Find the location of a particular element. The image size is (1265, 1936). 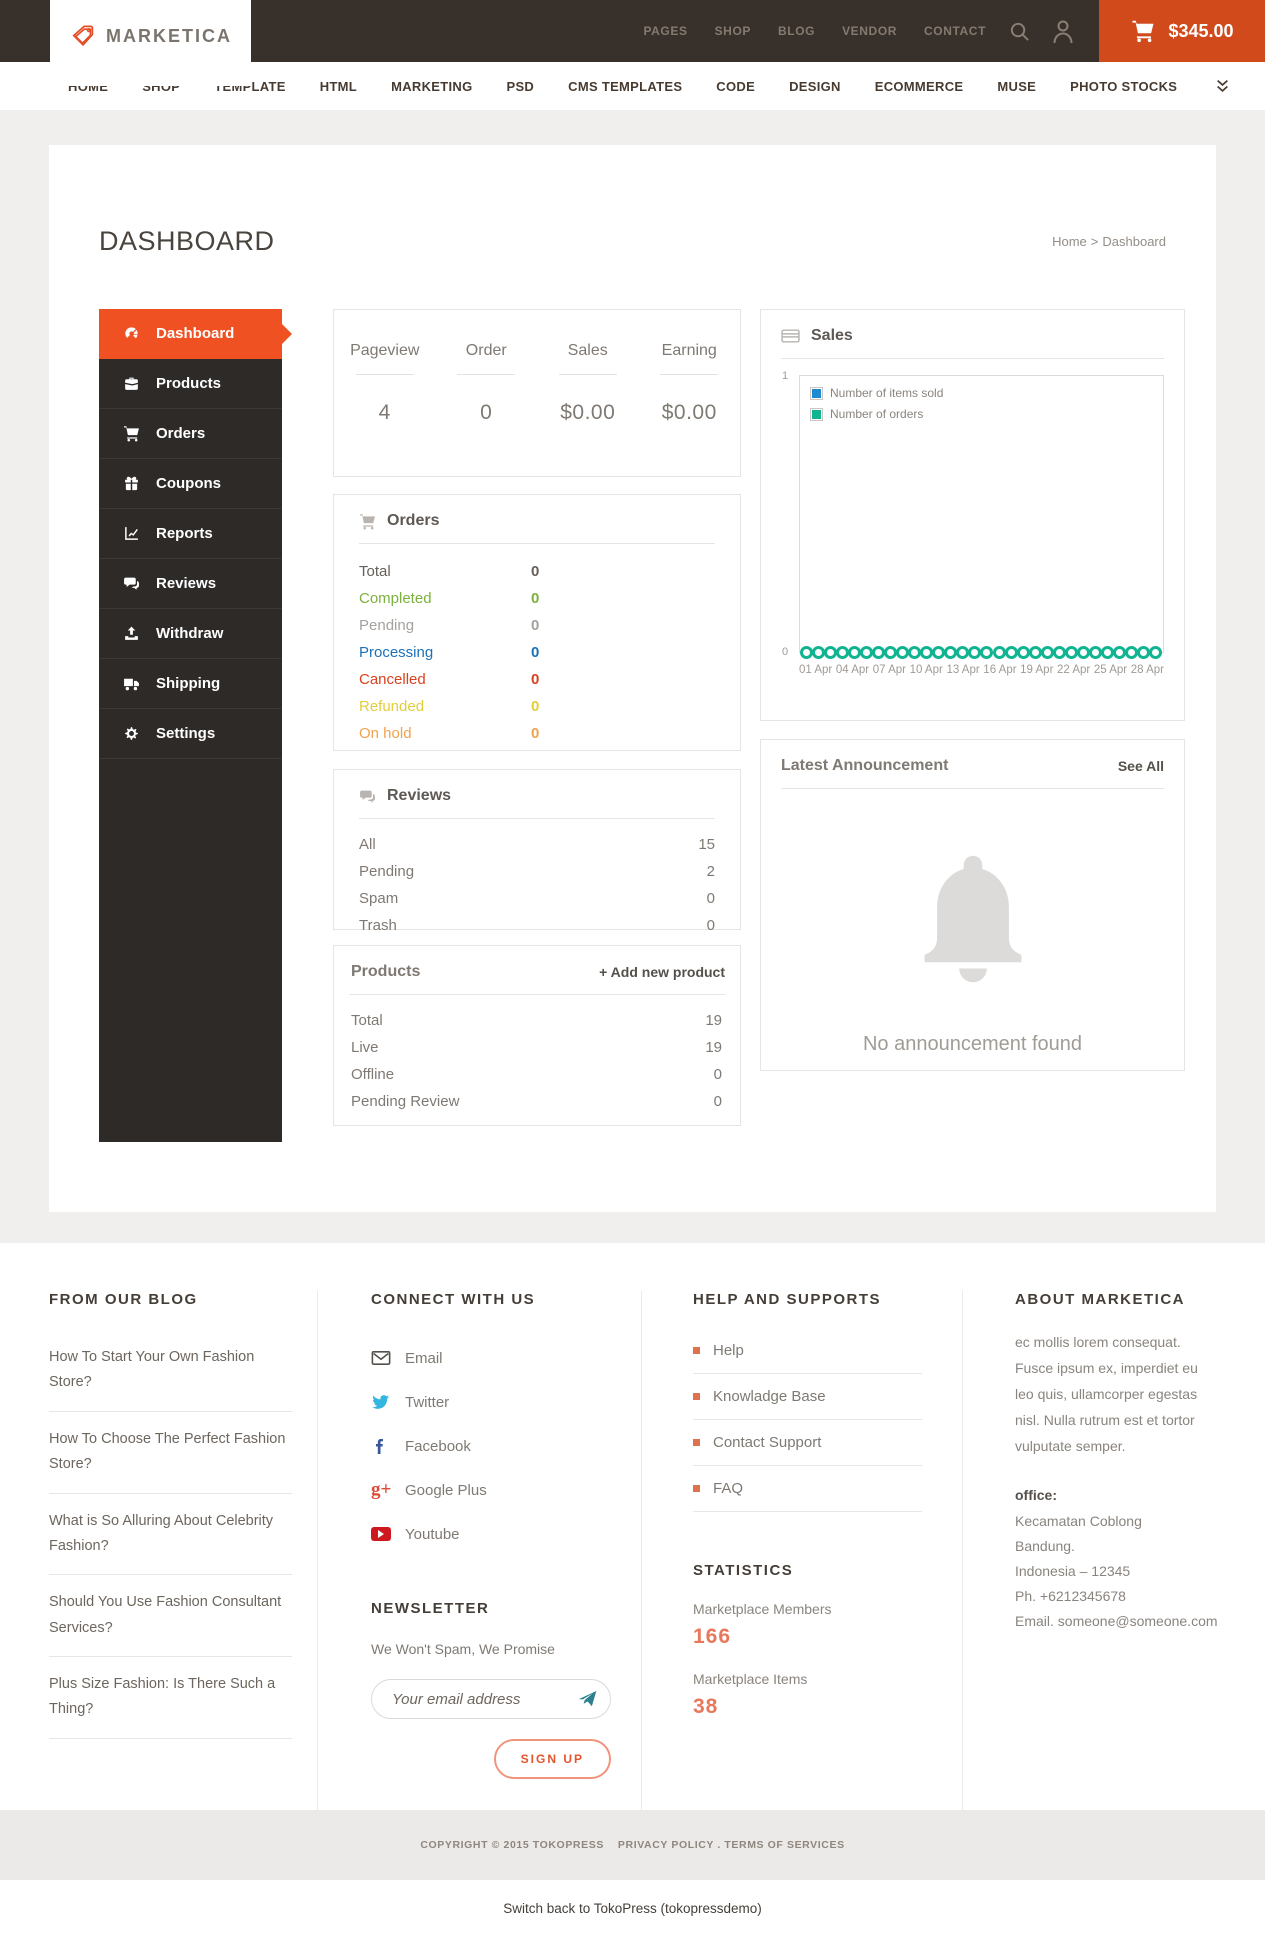

order-status-row: Processing 0 is located at coordinates (537, 652).